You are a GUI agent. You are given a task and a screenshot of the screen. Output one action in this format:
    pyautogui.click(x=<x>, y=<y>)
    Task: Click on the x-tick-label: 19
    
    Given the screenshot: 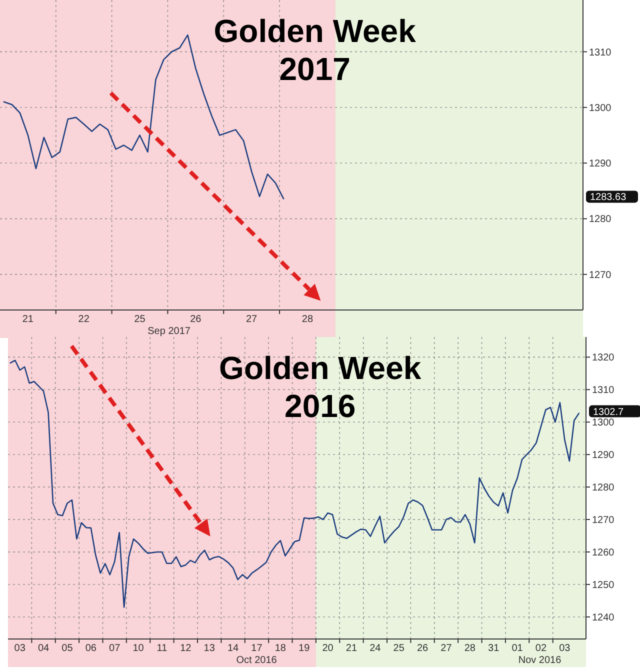 What is the action you would take?
    pyautogui.click(x=304, y=648)
    